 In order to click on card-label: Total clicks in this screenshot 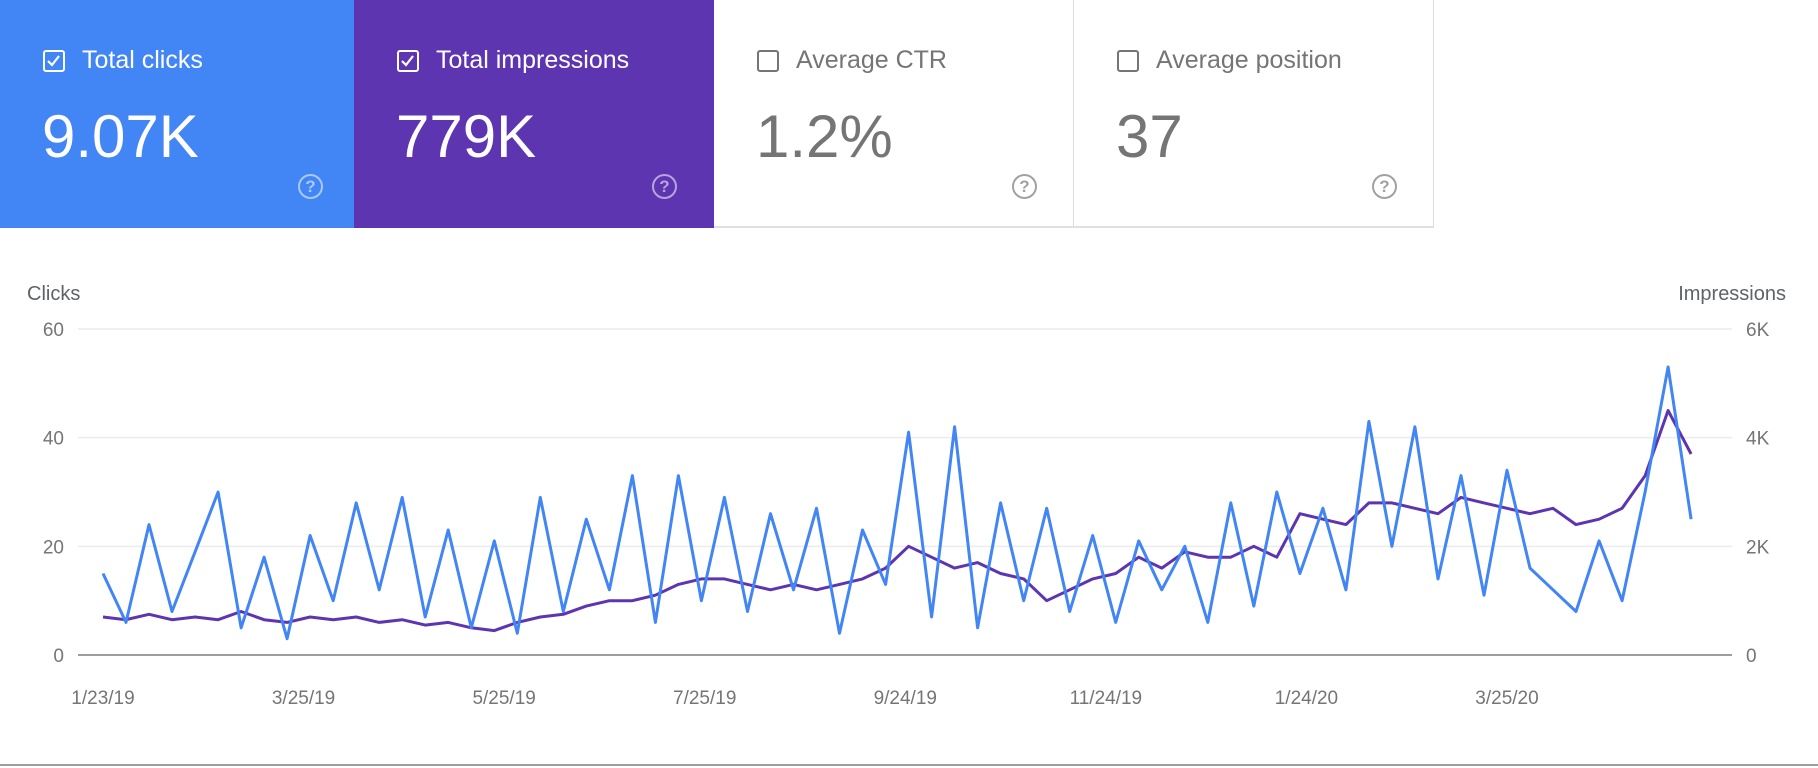, I will do `click(142, 60)`.